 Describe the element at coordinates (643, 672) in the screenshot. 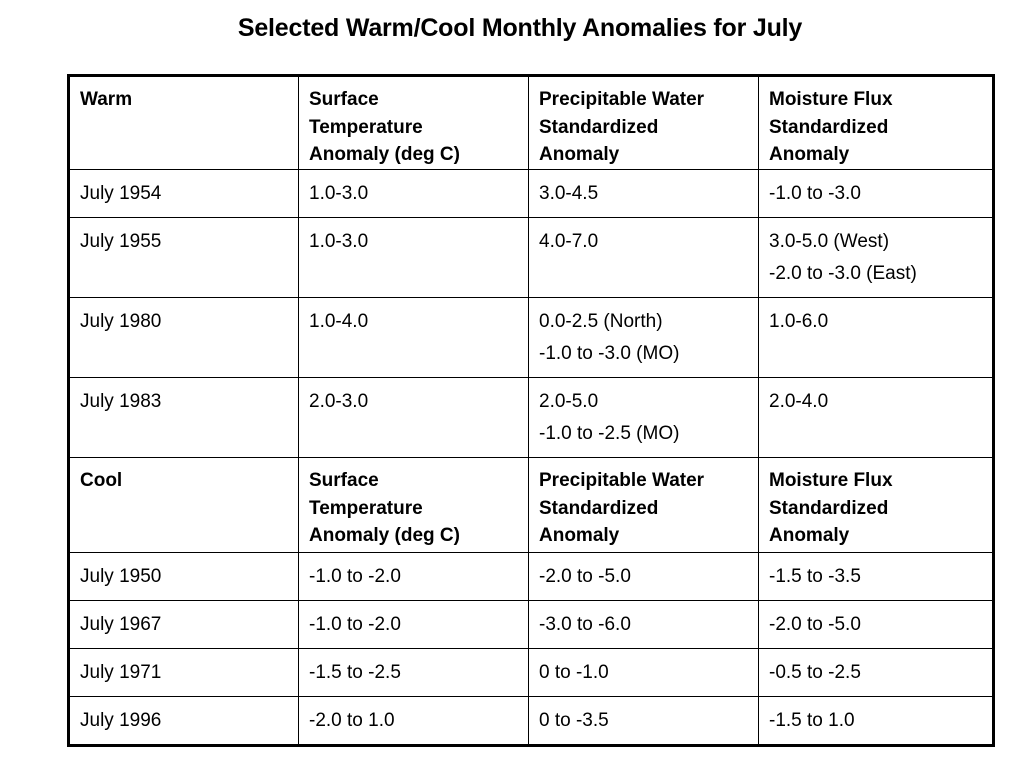

I see `precip-water-cell: 0 to -1.0` at that location.